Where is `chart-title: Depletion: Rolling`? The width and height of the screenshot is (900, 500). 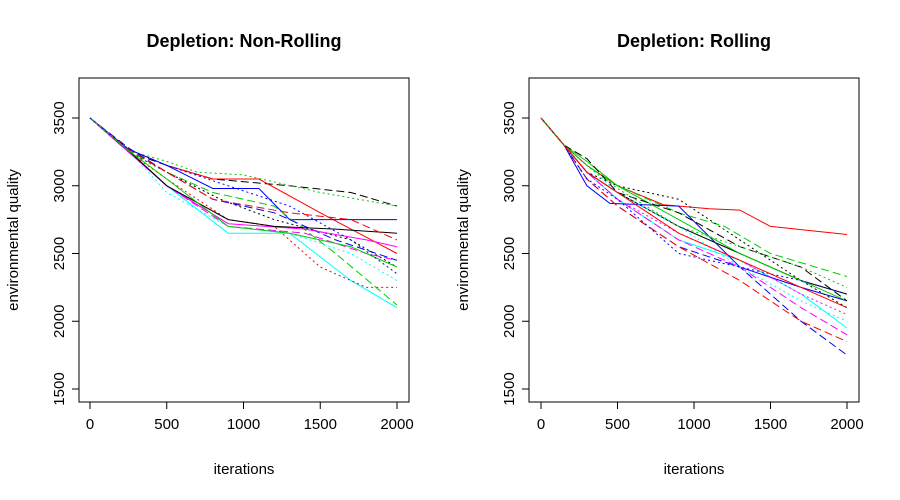 chart-title: Depletion: Rolling is located at coordinates (694, 41).